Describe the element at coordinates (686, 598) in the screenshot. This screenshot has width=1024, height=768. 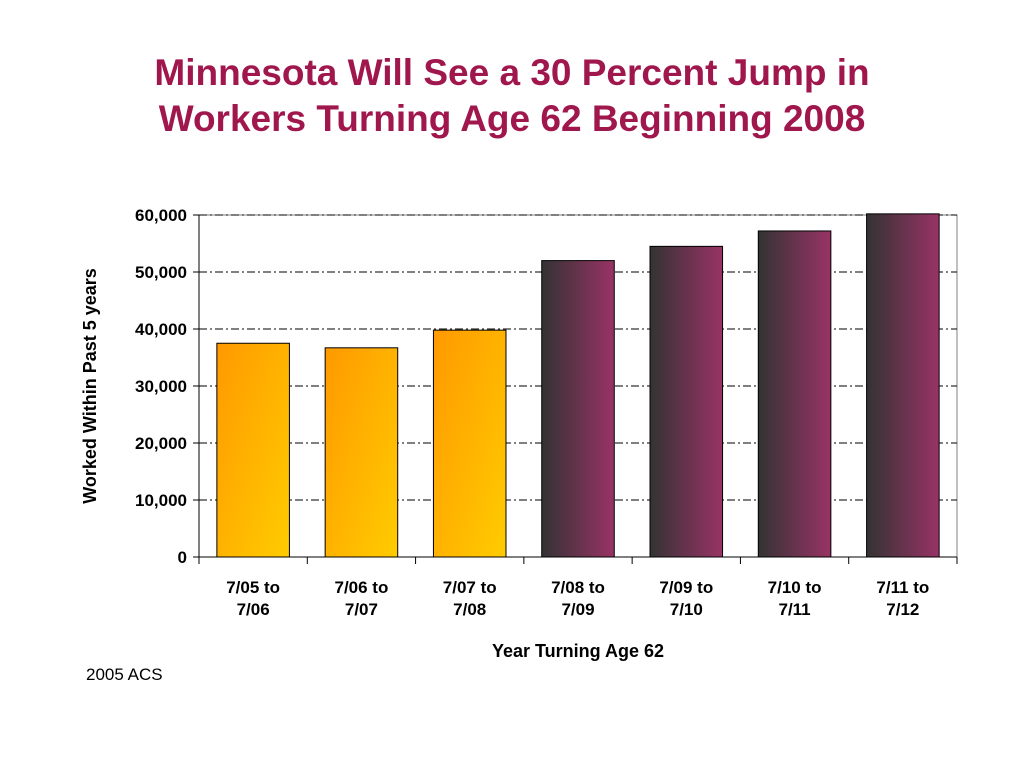
I see `x-tick-label: 7/09 to 7/10` at that location.